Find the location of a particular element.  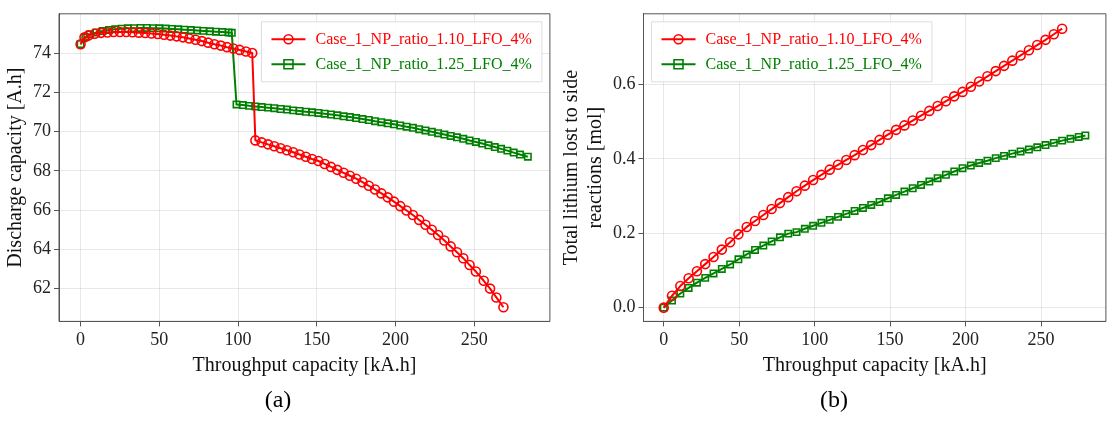

text: (a) is located at coordinates (278, 399).